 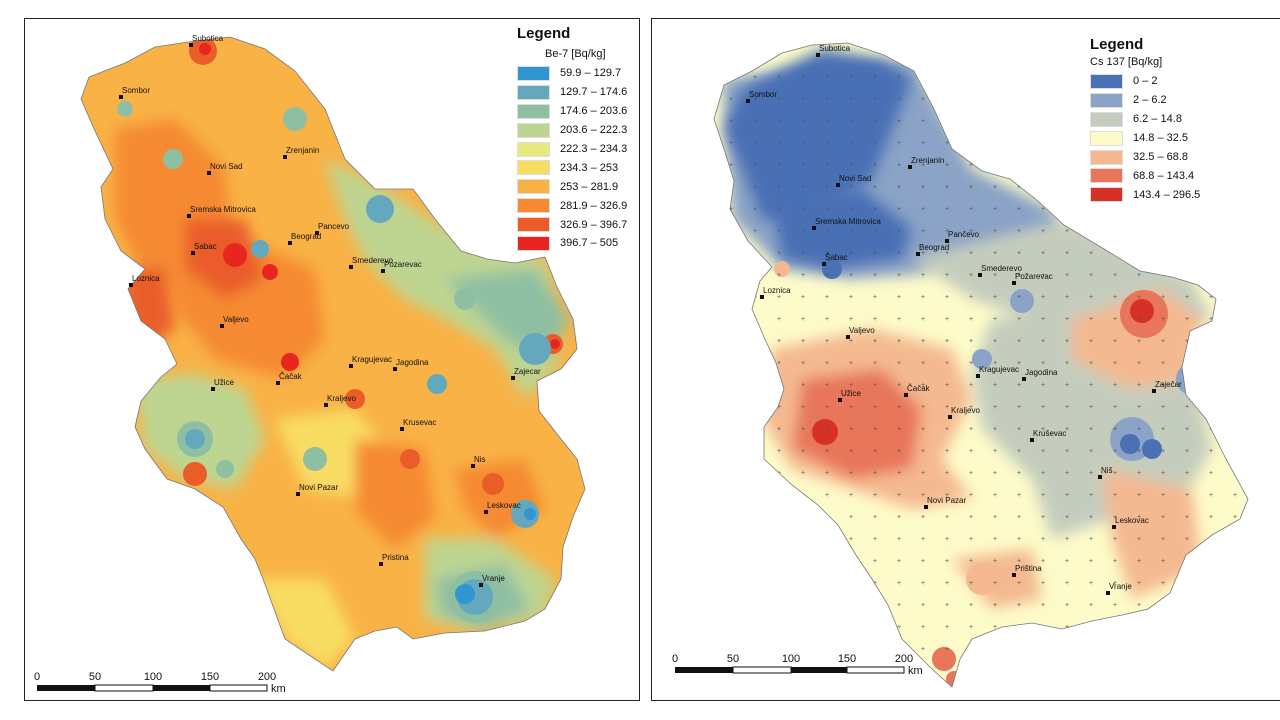 I want to click on be7-city-label: Leskovac, so click(x=504, y=505).